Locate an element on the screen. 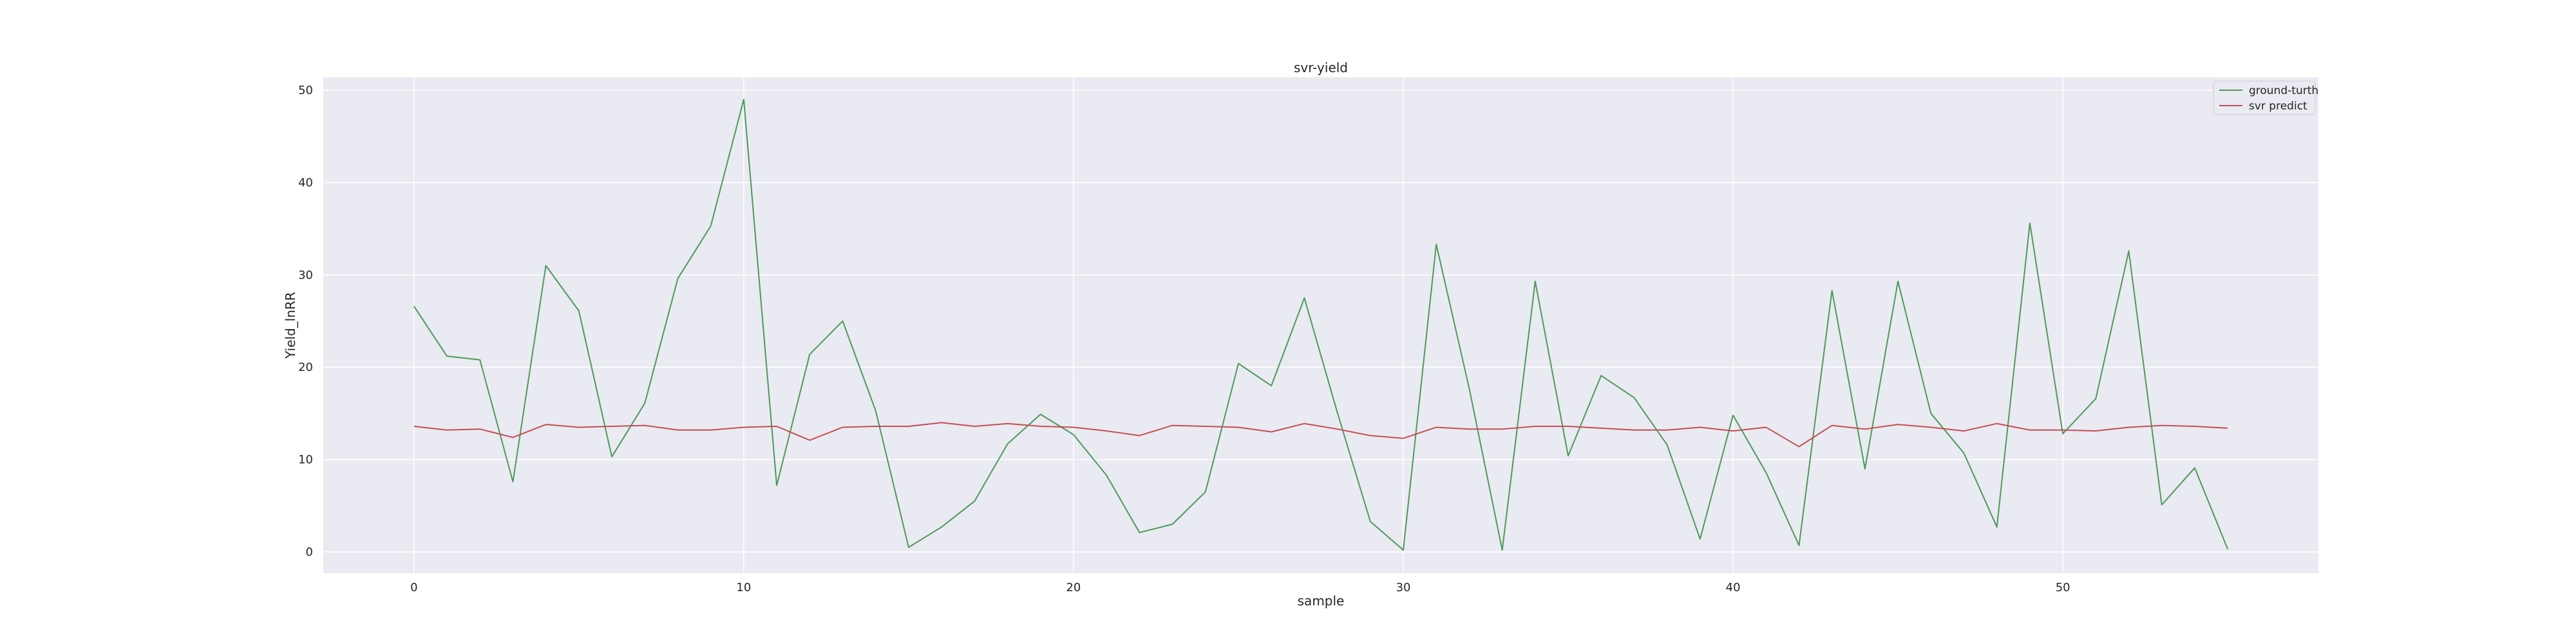  chart-title: svr-yield is located at coordinates (1321, 67).